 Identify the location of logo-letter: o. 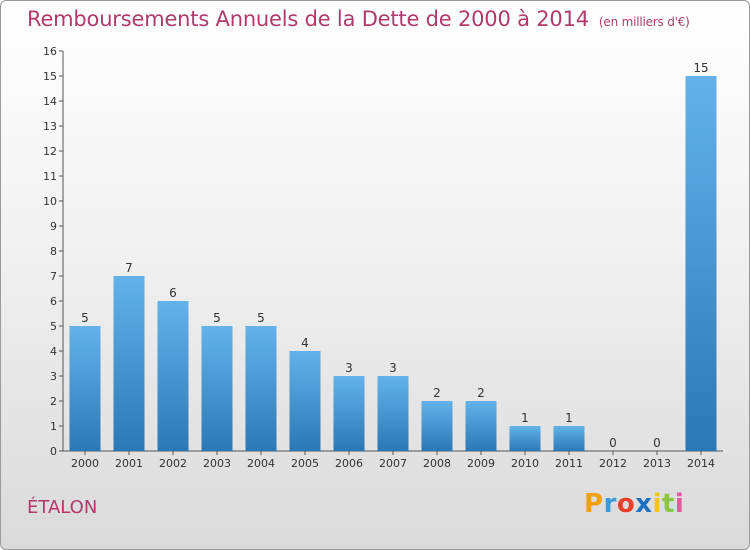
(626, 504).